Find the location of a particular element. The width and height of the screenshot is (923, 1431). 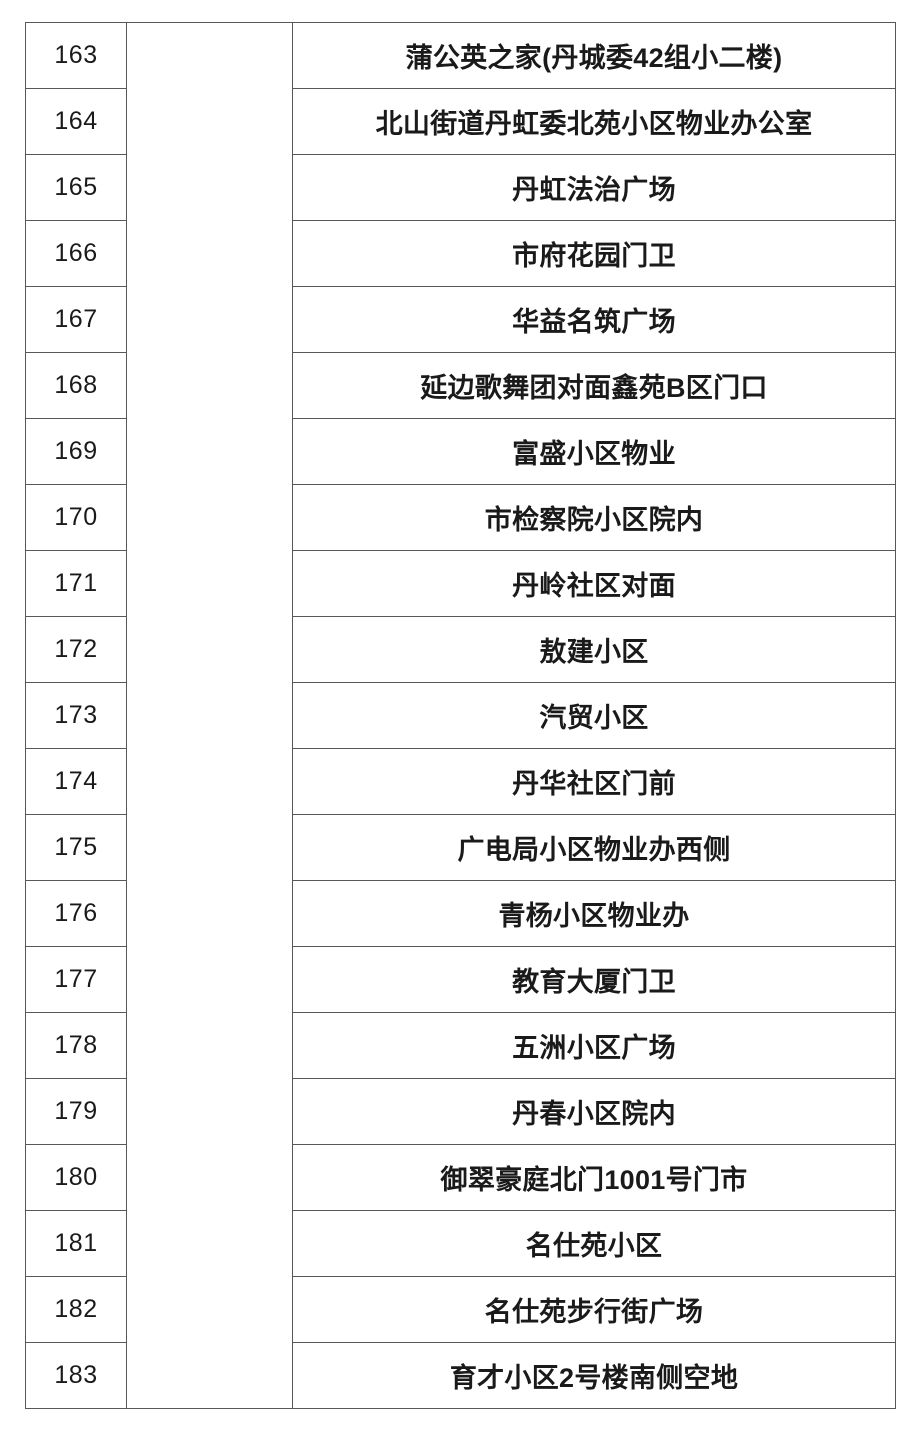

row-index-cell: 170 is located at coordinates (76, 517).